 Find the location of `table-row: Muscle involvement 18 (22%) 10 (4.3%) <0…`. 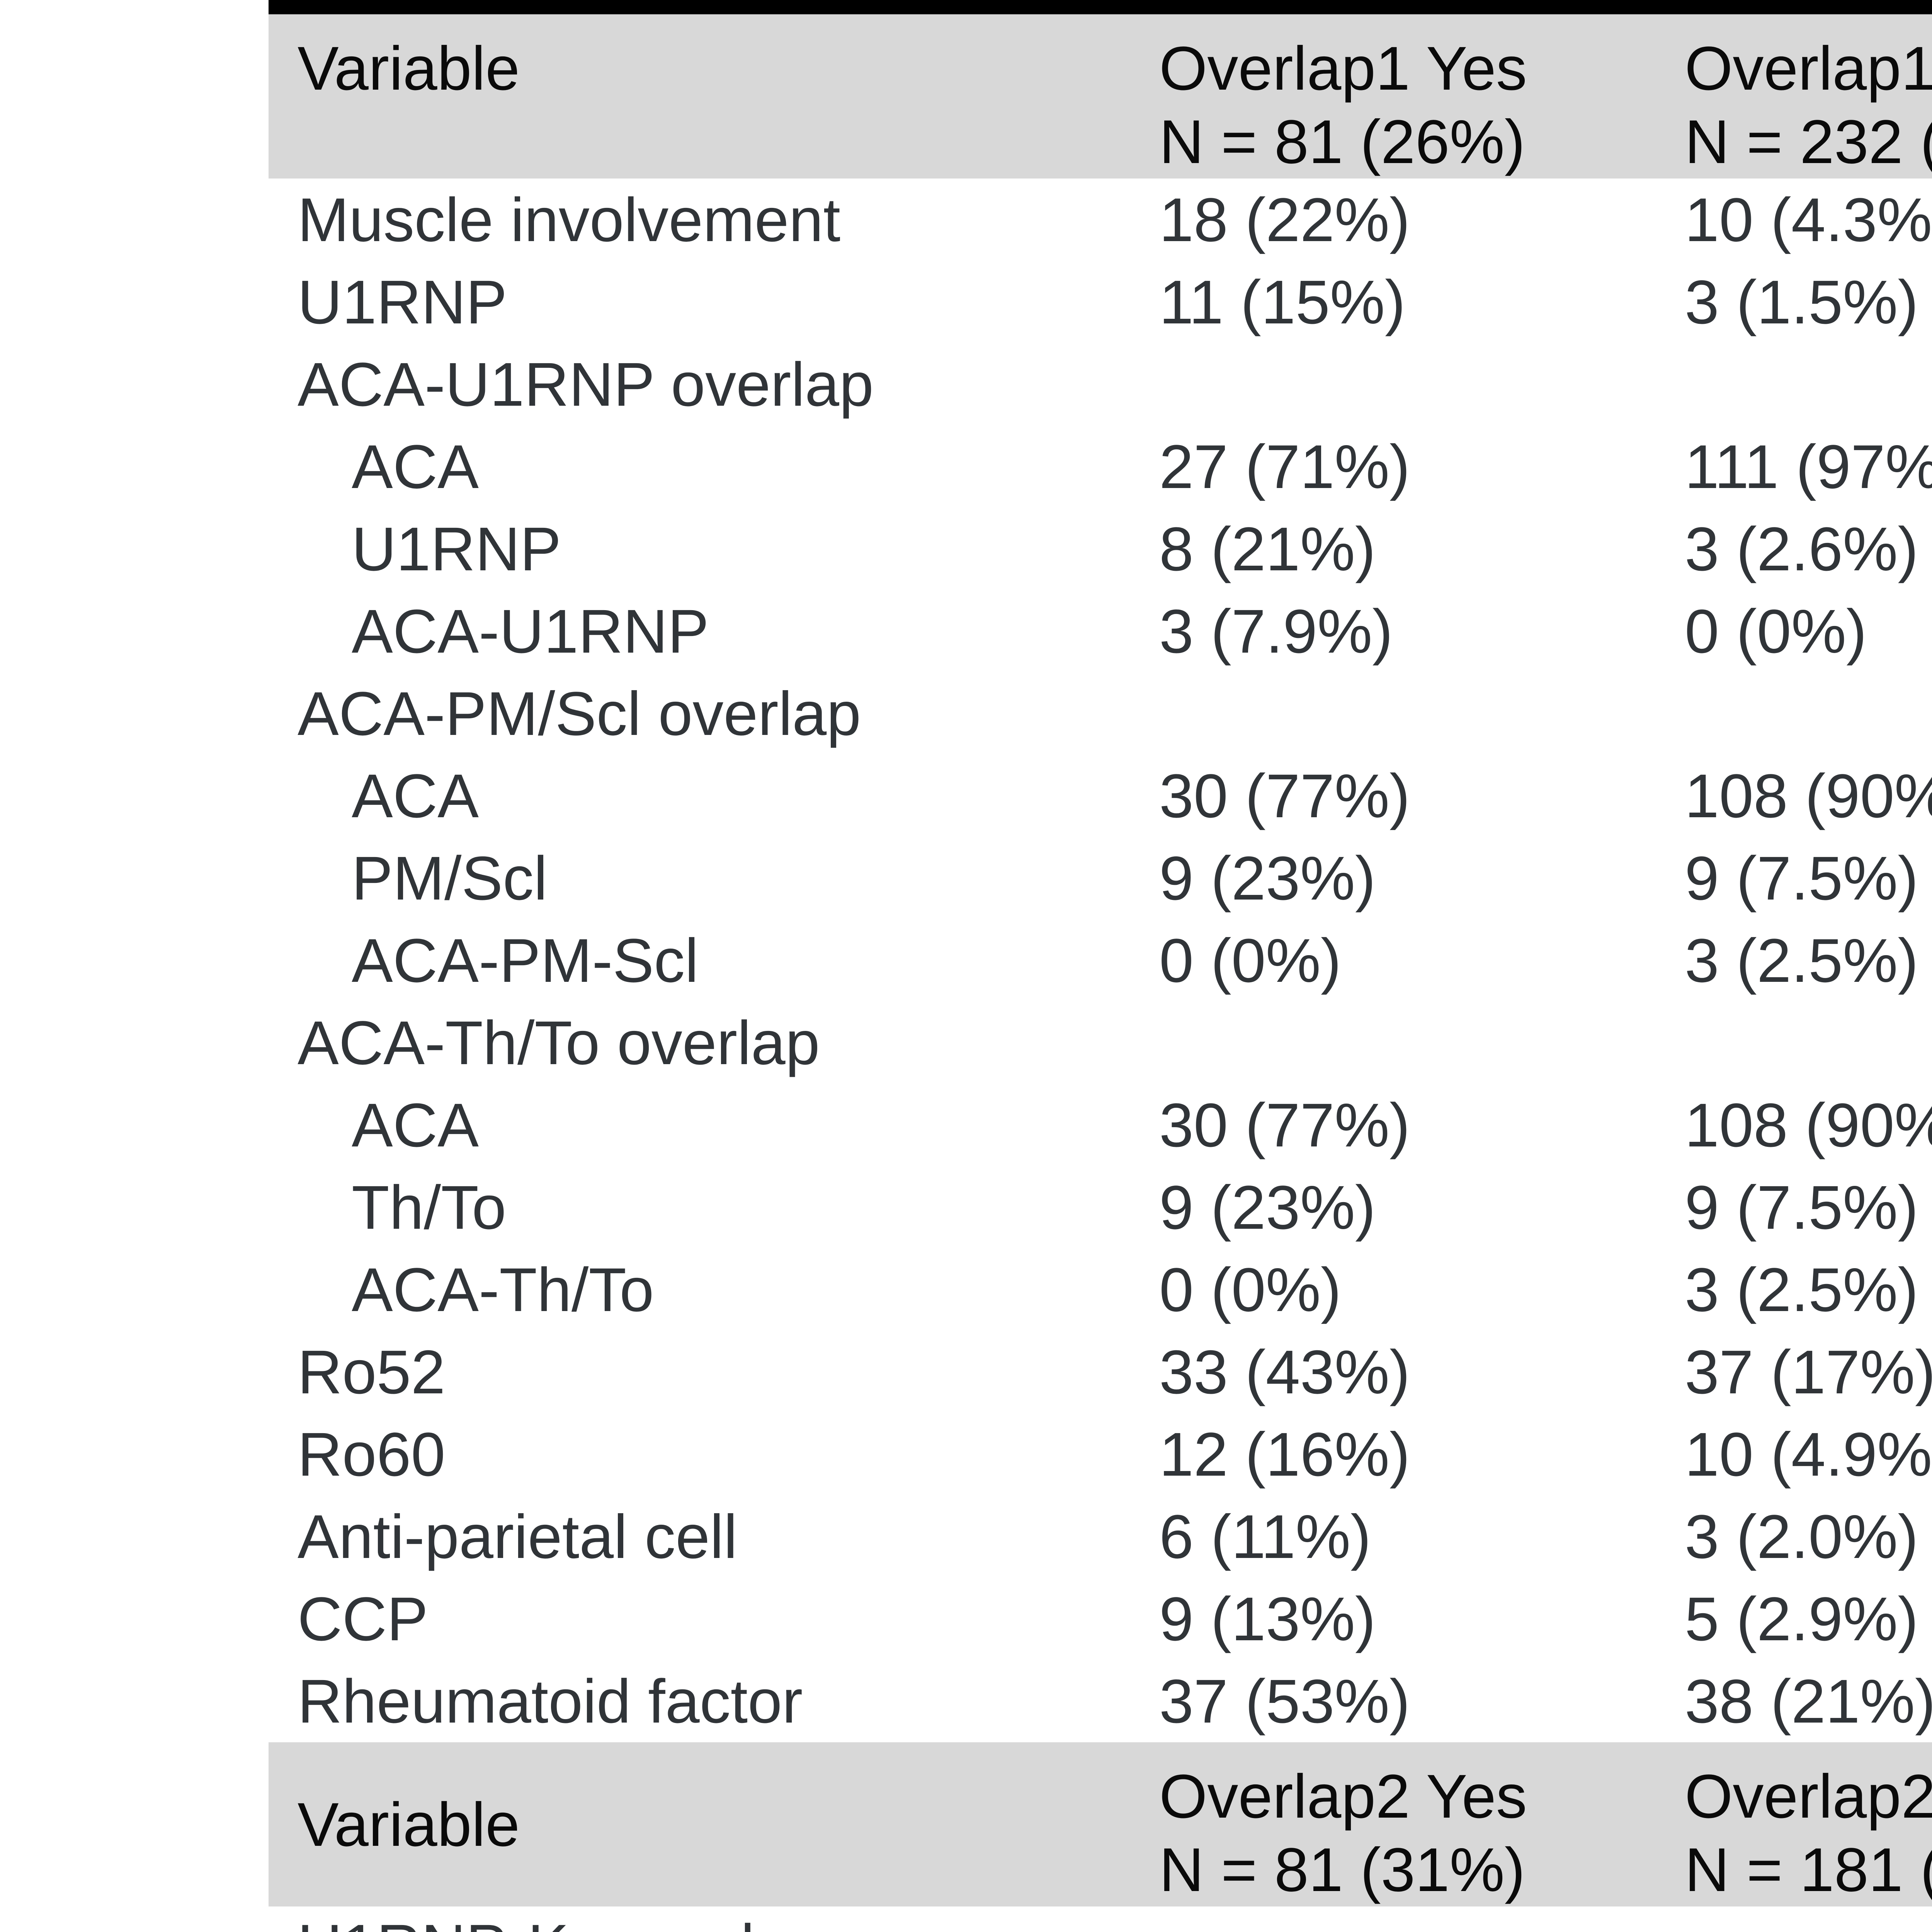

table-row: Muscle involvement 18 (22%) 10 (4.3%) <0… is located at coordinates (1100, 220).